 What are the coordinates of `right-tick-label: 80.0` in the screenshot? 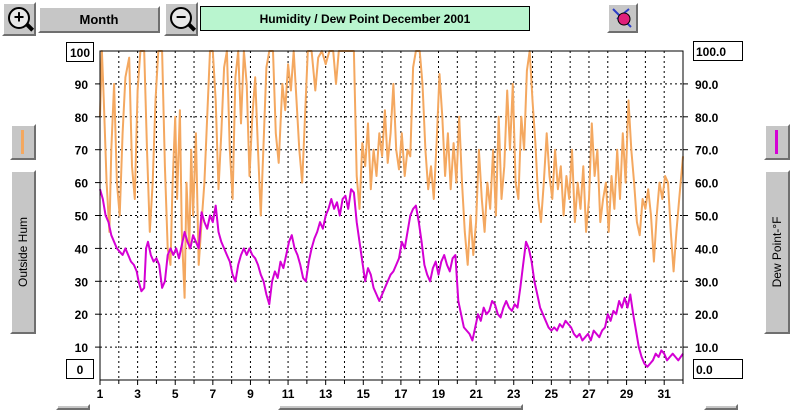 It's located at (707, 118).